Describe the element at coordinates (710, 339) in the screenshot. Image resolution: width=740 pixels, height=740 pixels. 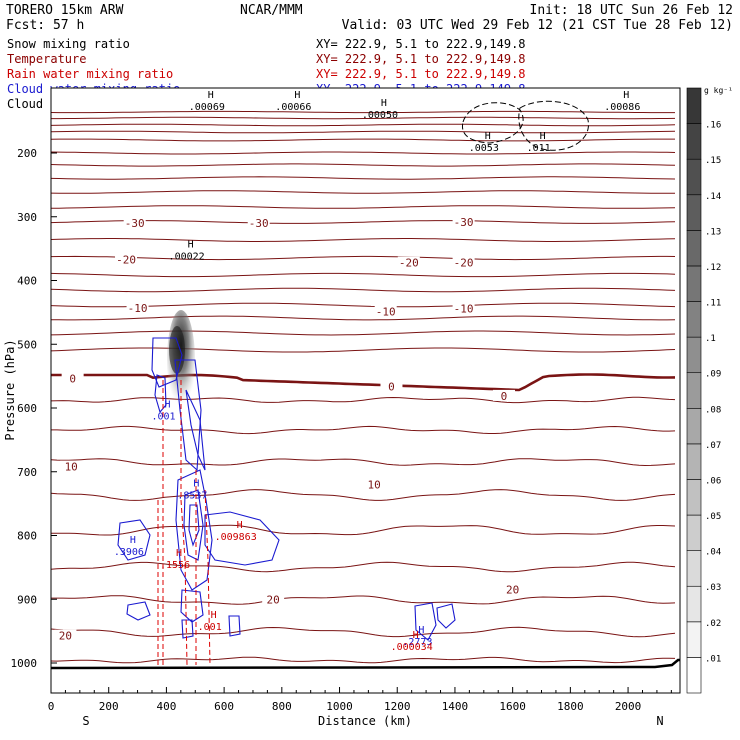
I see `colorbar-level-label: .1` at that location.